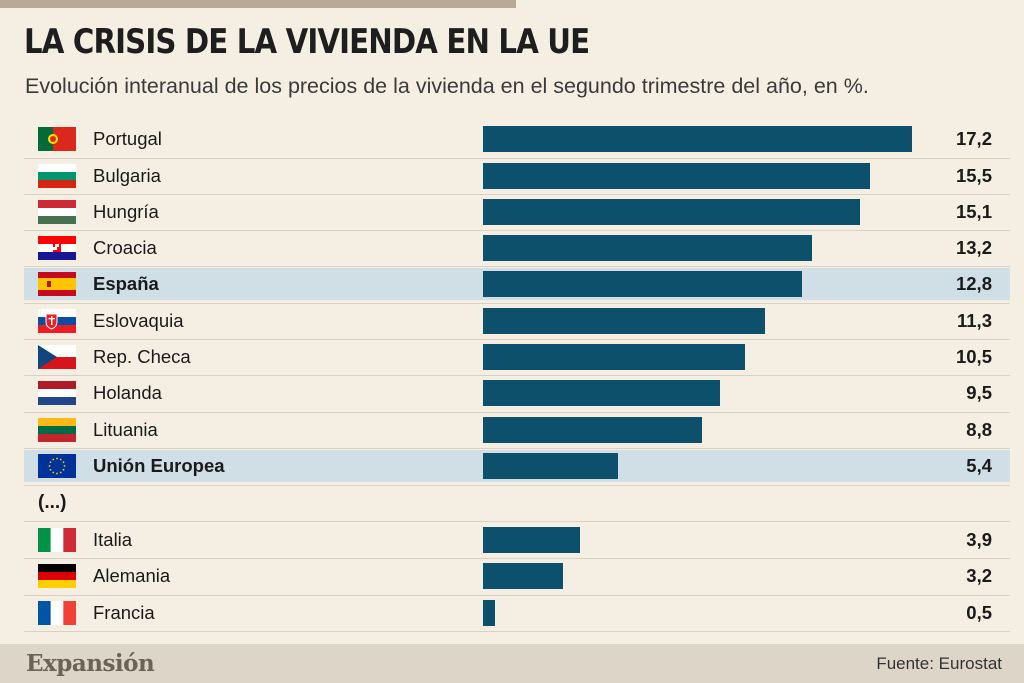  I want to click on chart-row: Bulgaria 15,5, so click(517, 176).